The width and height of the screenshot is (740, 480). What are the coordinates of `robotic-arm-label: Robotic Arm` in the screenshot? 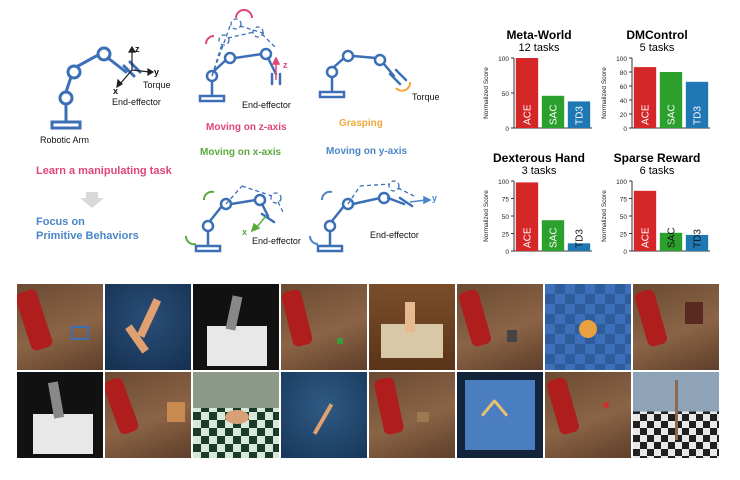 It's located at (65, 140).